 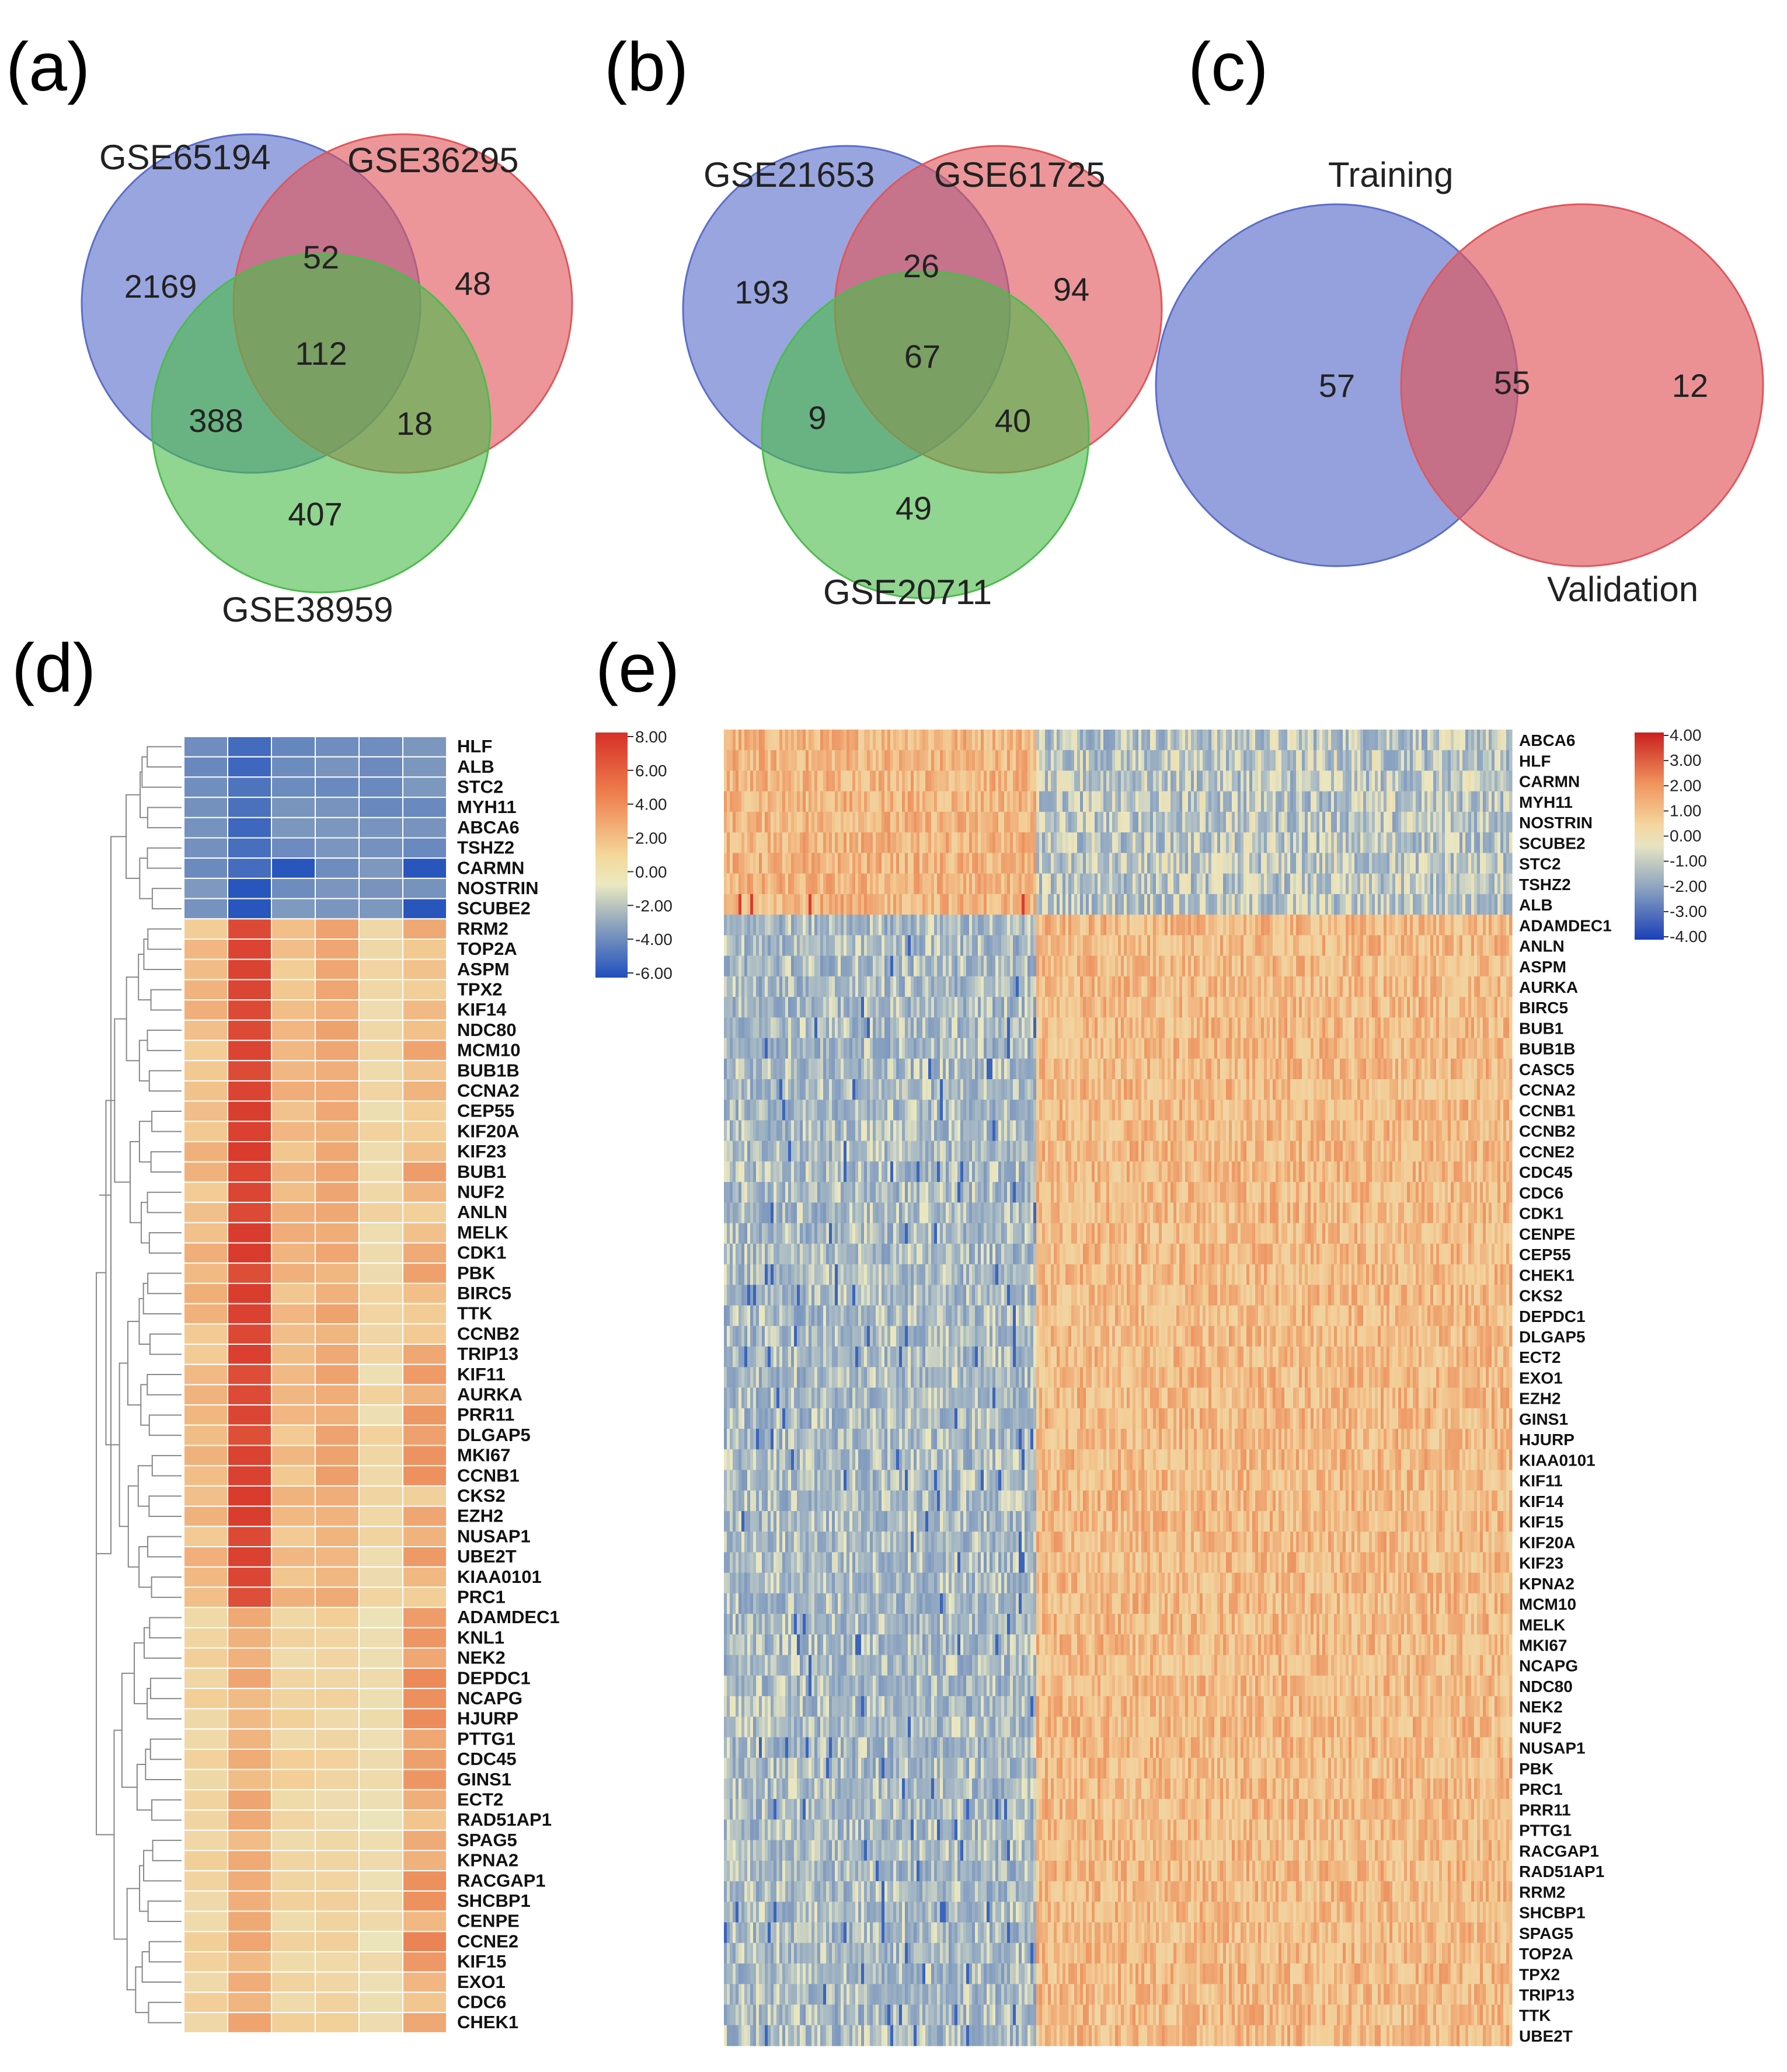 What do you see at coordinates (486, 1738) in the screenshot?
I see `heatmap-d-gene-label: PTTG1` at bounding box center [486, 1738].